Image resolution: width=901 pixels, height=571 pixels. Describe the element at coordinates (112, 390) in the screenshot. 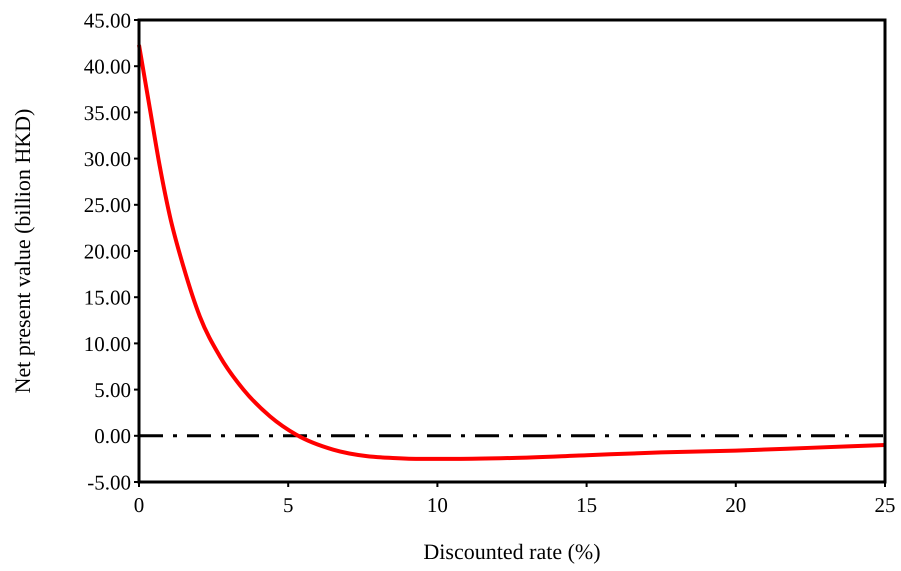

I see `y-tick-label: 5.00` at that location.